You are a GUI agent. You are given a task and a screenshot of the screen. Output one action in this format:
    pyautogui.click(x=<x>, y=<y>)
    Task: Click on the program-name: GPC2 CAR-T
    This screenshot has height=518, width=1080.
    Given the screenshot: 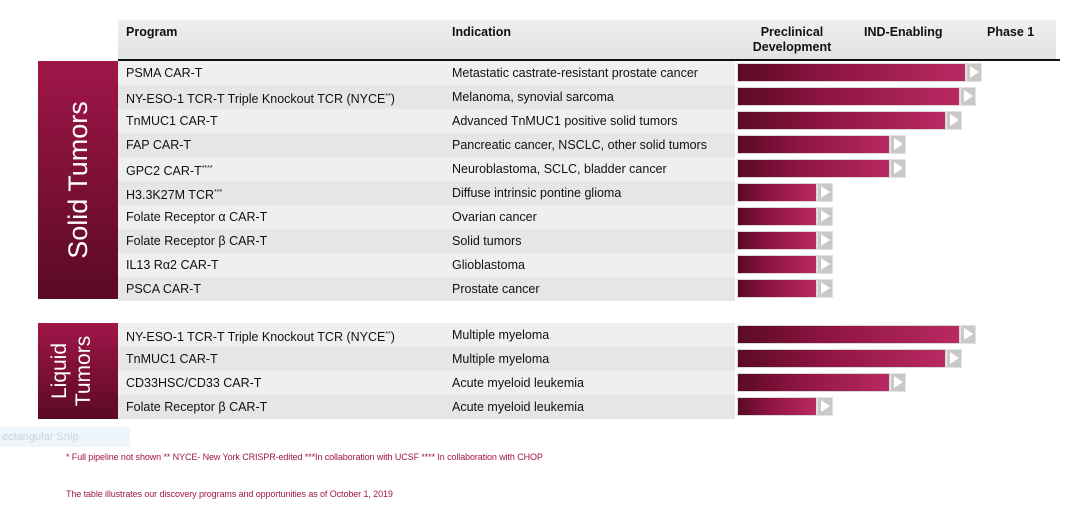 What is the action you would take?
    pyautogui.click(x=164, y=171)
    